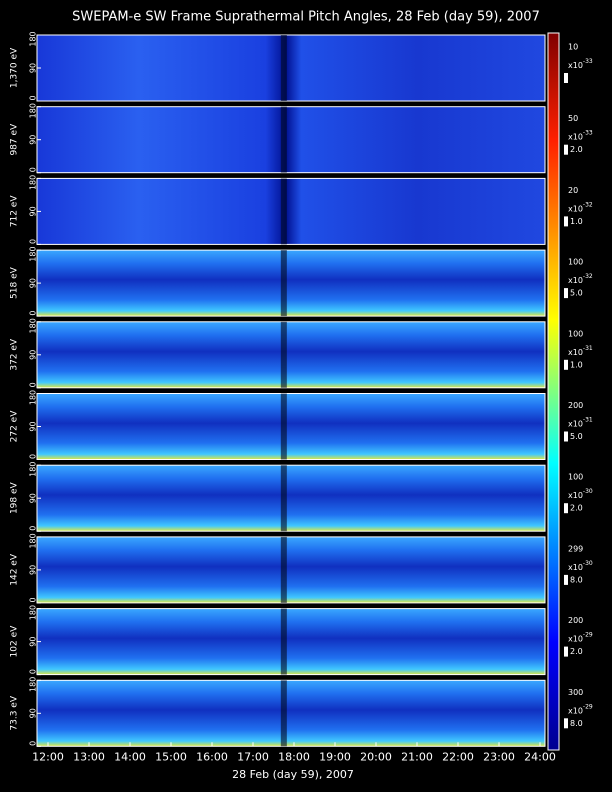 The image size is (612, 792). I want to click on panel-label: 712 eV, so click(15, 211).